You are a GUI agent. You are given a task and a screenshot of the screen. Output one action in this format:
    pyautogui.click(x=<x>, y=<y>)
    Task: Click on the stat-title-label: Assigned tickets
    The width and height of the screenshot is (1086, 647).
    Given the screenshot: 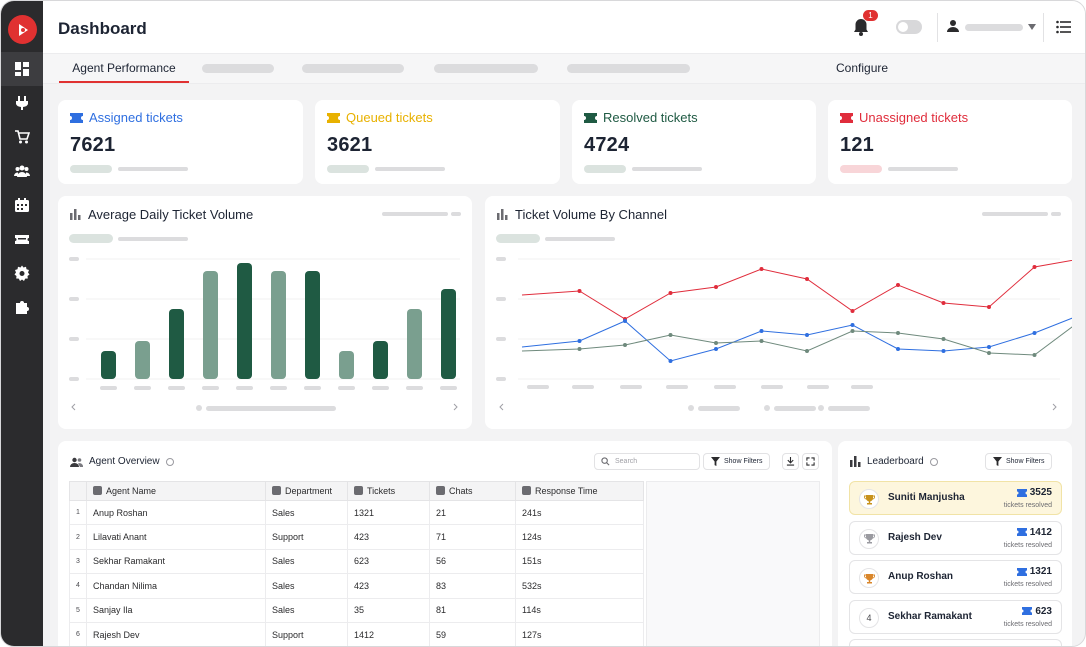 What is the action you would take?
    pyautogui.click(x=136, y=117)
    